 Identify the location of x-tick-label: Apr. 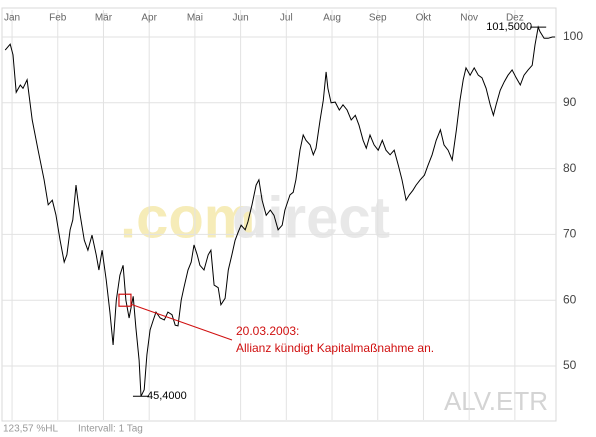
(149, 18).